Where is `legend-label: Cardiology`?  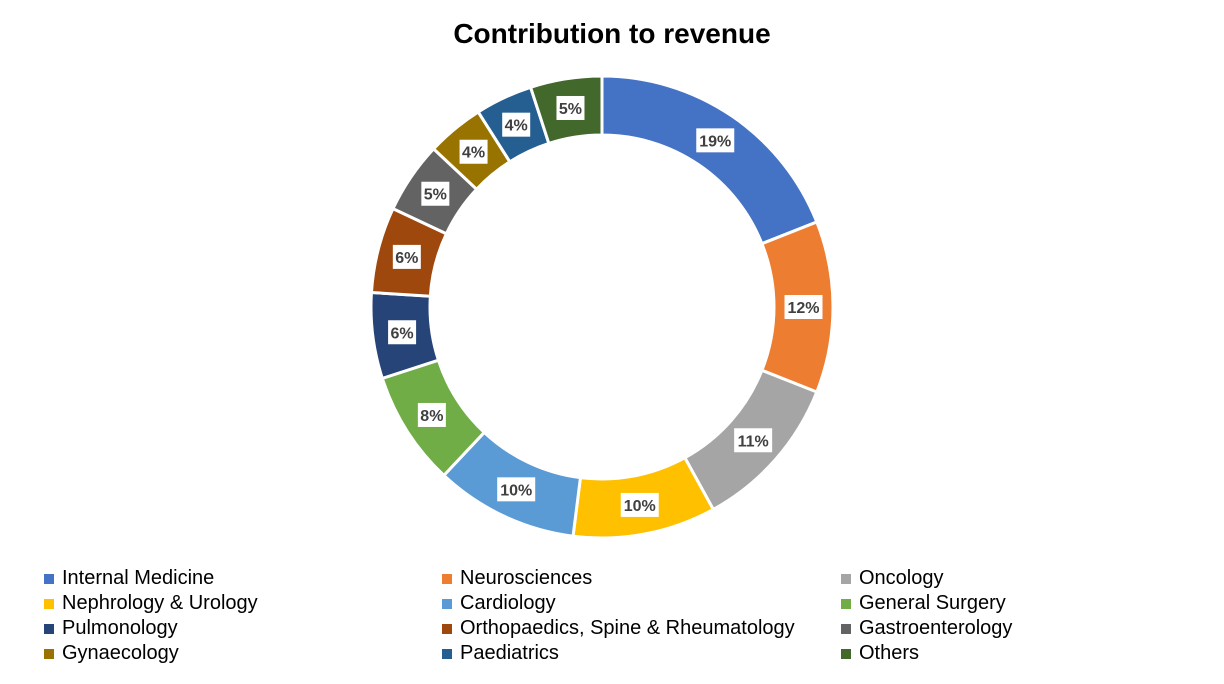 legend-label: Cardiology is located at coordinates (508, 603).